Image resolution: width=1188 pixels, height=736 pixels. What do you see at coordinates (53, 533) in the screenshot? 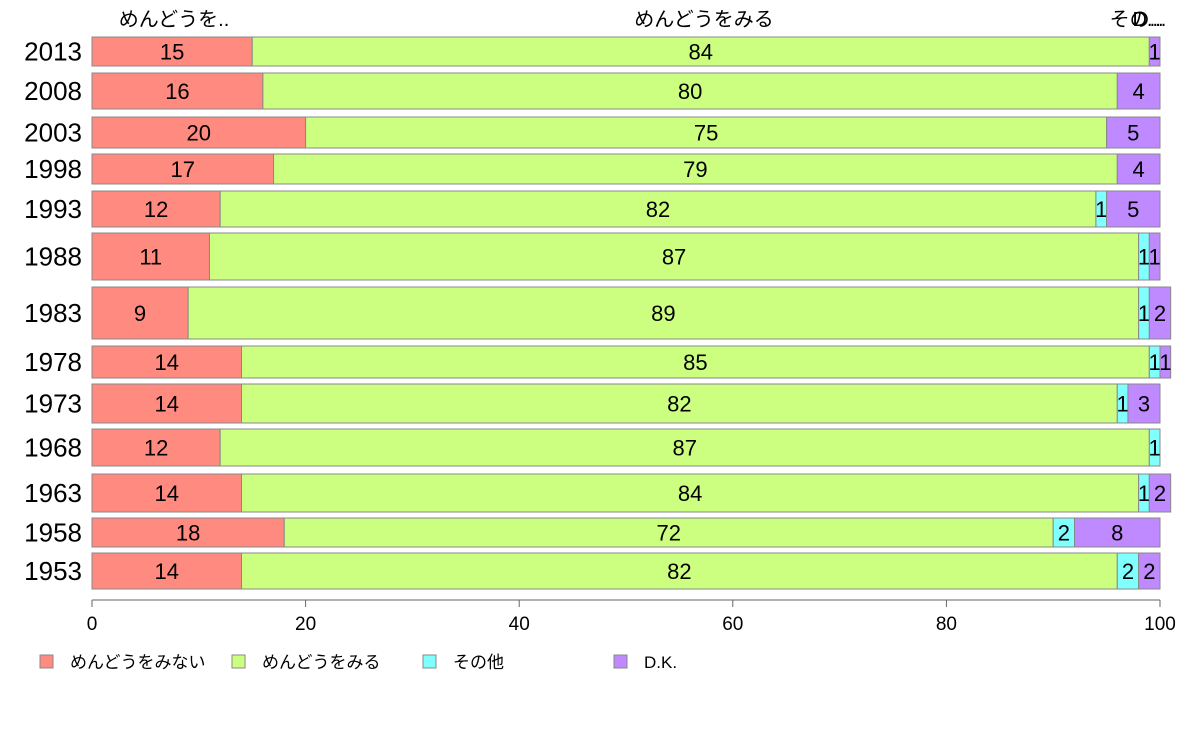
I see `y-tick-label: 1958` at bounding box center [53, 533].